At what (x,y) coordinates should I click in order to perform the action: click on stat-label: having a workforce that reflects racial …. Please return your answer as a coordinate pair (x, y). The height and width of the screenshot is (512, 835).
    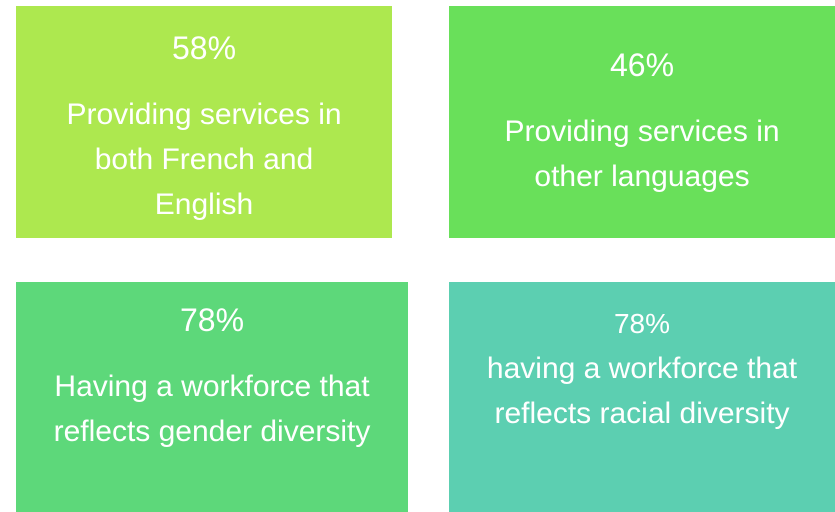
    Looking at the image, I should click on (642, 391).